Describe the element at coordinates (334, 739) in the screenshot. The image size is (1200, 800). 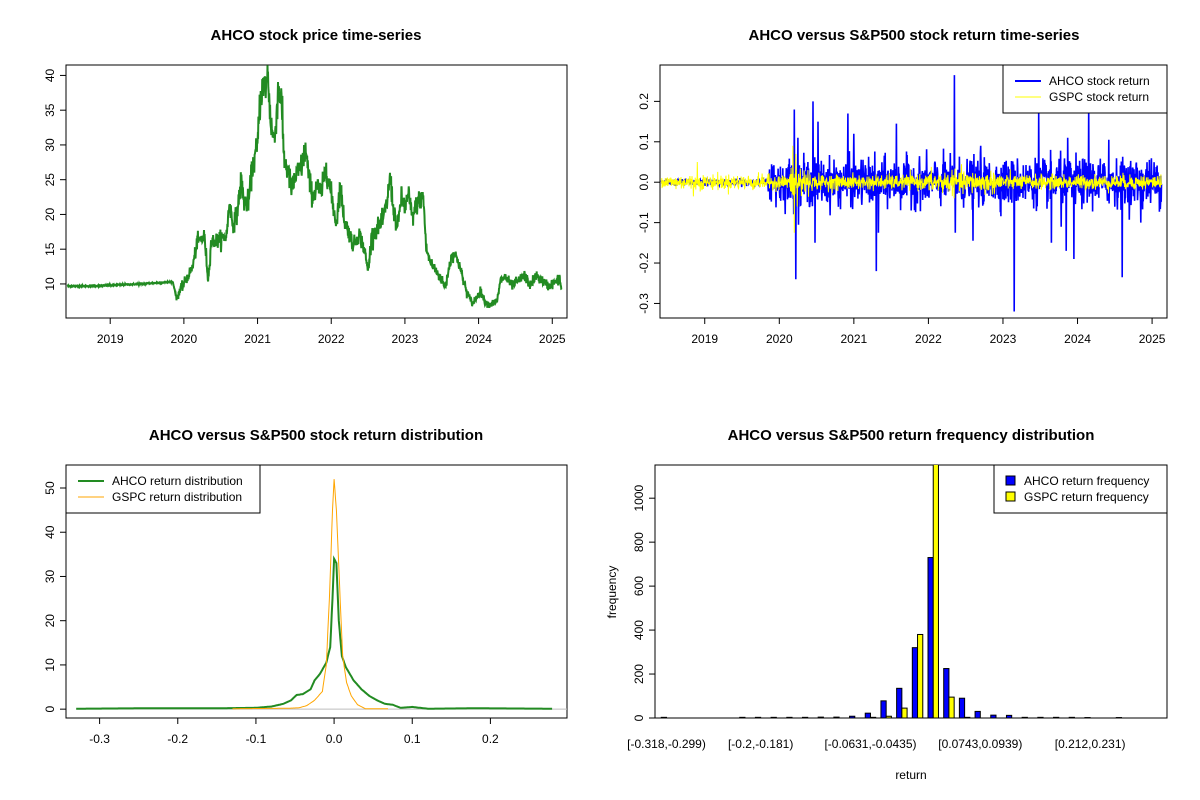
I see `x-tick-label: 0.0` at that location.